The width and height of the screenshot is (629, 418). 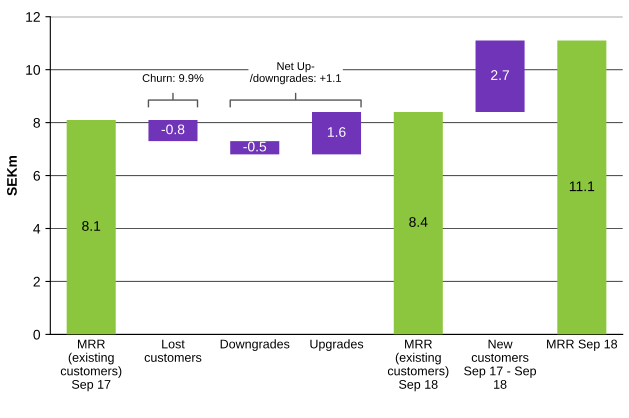 I want to click on data-label: 8.4, so click(x=418, y=222).